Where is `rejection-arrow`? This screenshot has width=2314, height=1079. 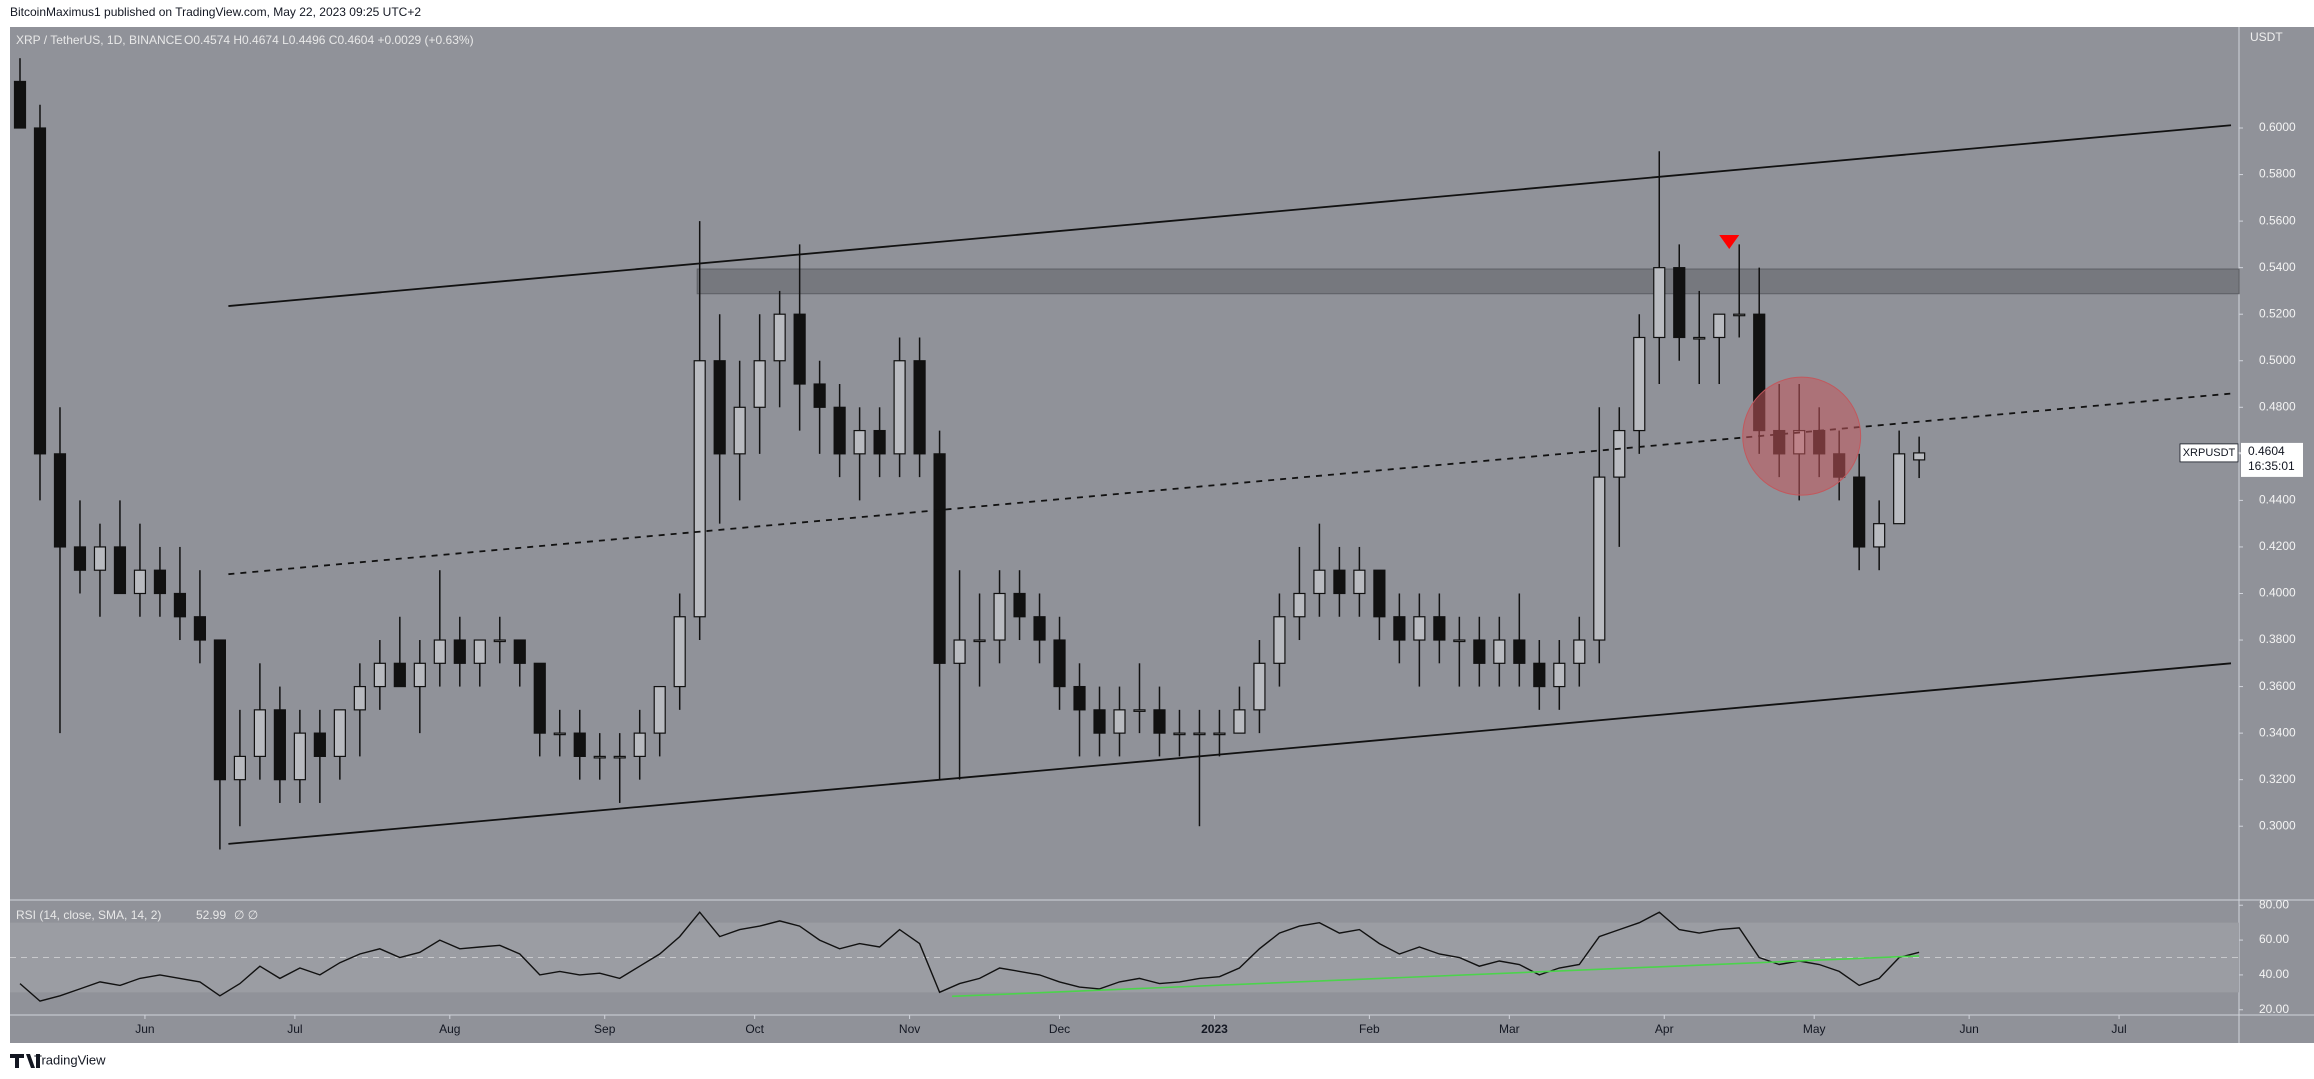 rejection-arrow is located at coordinates (1729, 242).